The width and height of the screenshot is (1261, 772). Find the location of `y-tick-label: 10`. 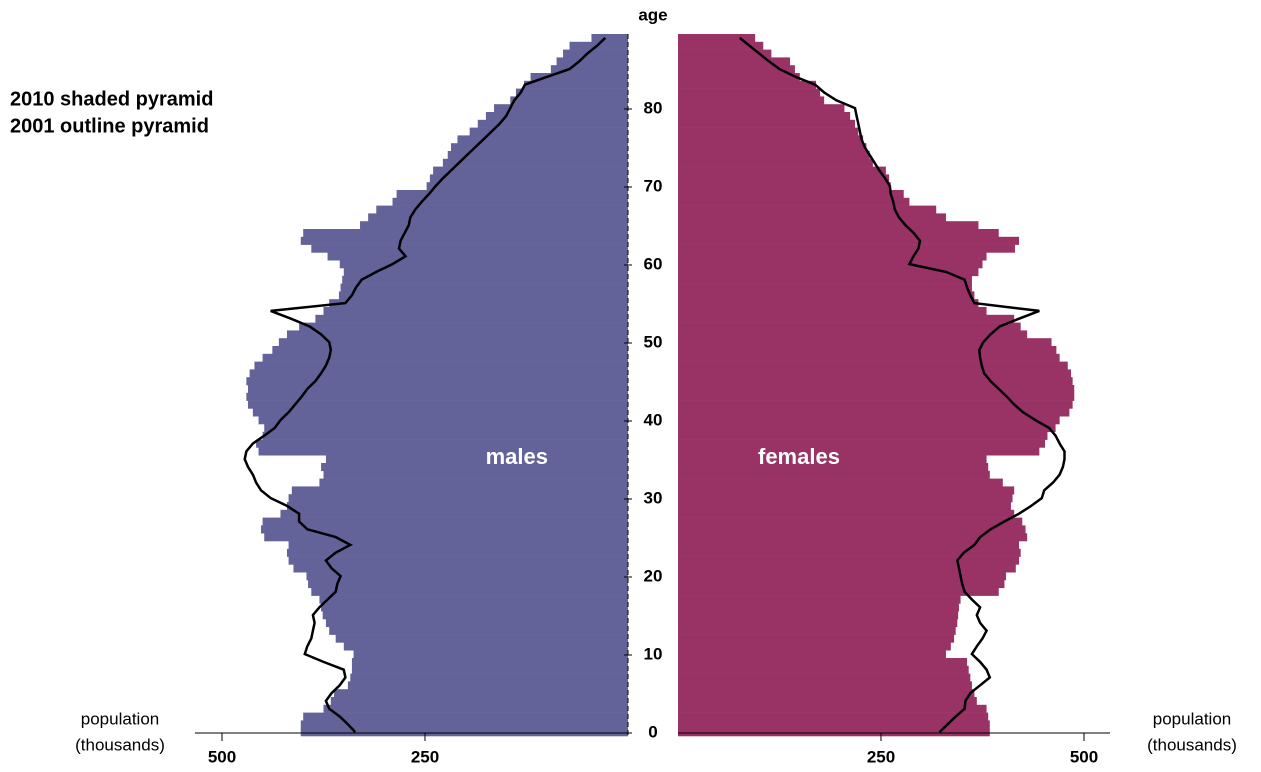

y-tick-label: 10 is located at coordinates (653, 653).